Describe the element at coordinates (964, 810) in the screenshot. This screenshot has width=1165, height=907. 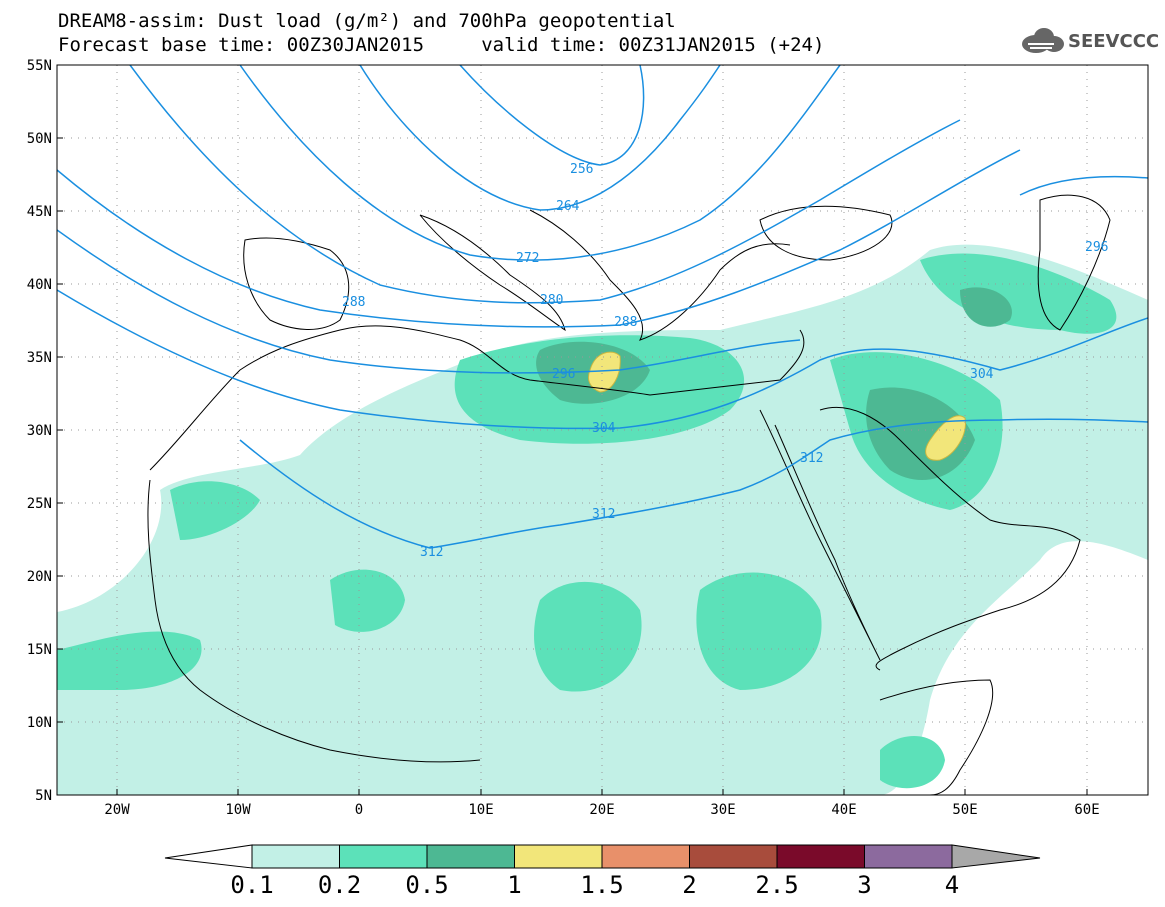
I see `lon-label: 50E` at that location.